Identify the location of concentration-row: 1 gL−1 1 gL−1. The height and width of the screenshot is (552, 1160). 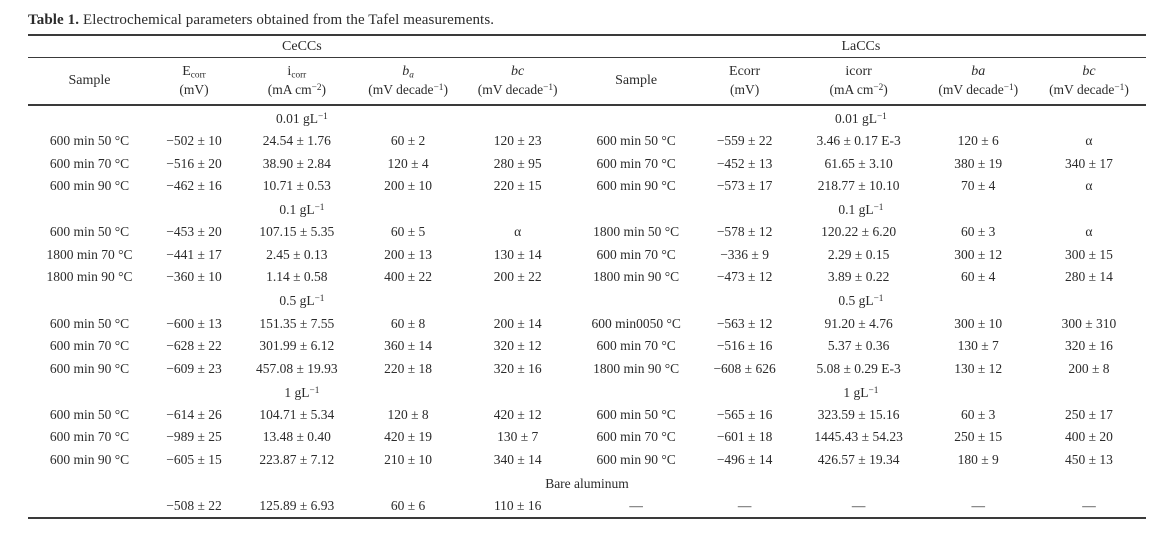
(587, 392).